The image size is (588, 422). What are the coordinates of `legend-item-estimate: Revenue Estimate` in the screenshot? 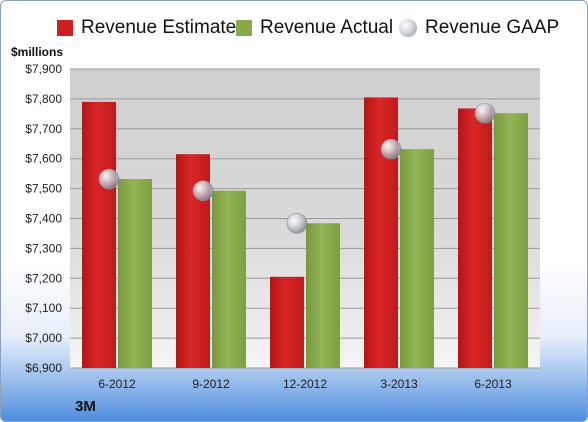 It's located at (146, 28).